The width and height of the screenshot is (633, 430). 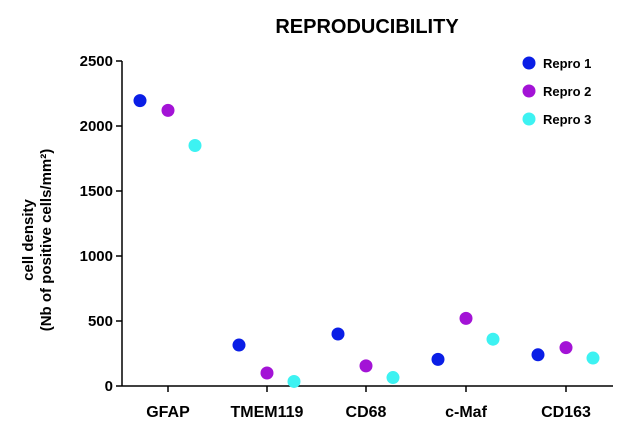 I want to click on y-tick-label: 500, so click(x=100, y=321).